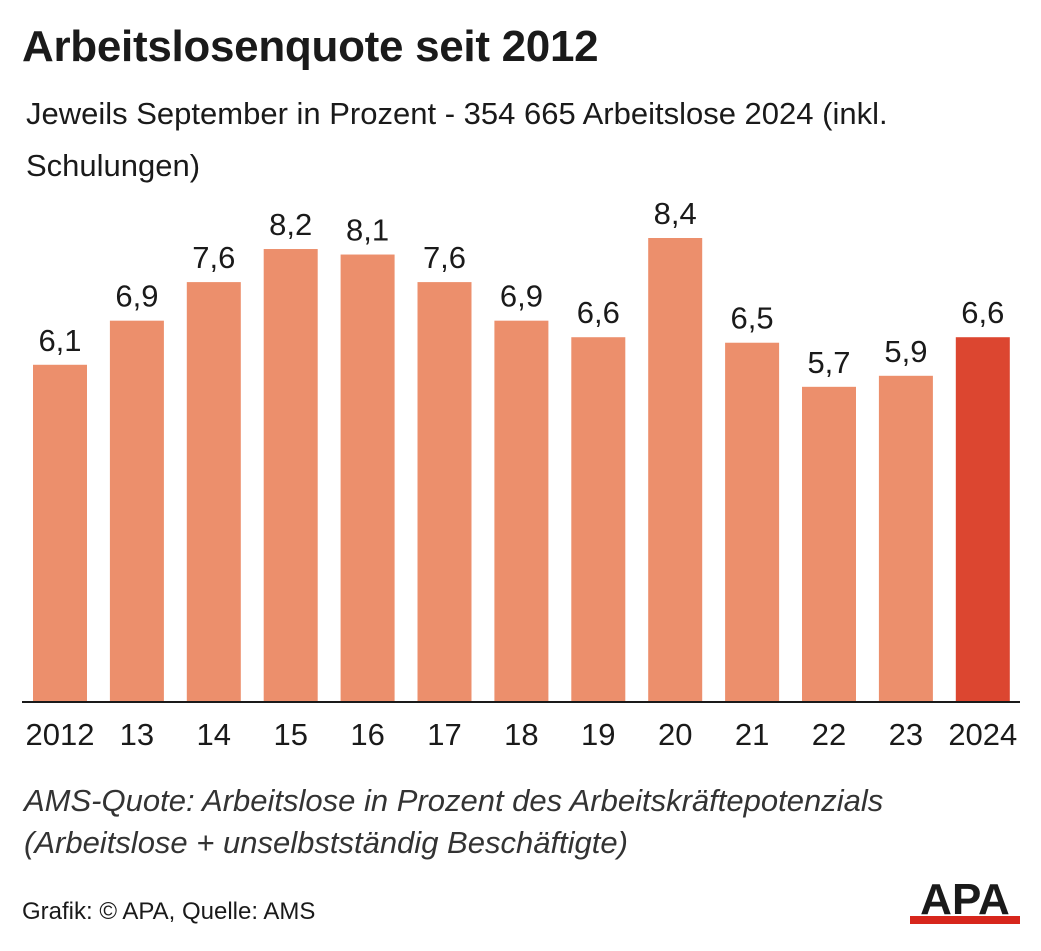  I want to click on apa-logo: APA, so click(965, 901).